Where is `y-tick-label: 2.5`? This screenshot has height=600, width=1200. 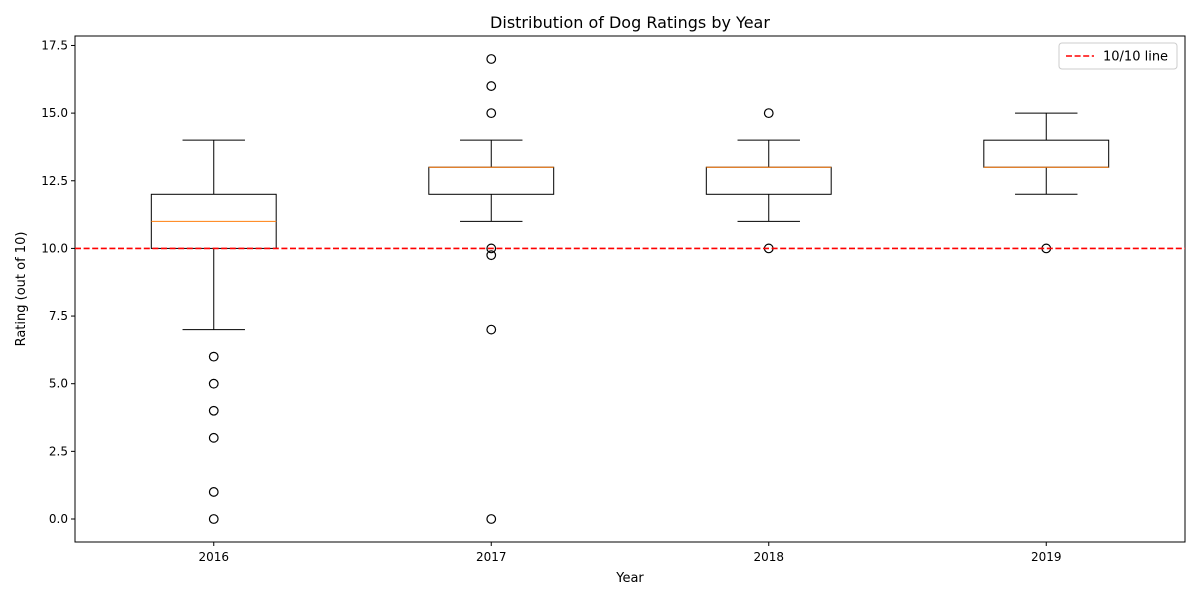
y-tick-label: 2.5 is located at coordinates (58, 451).